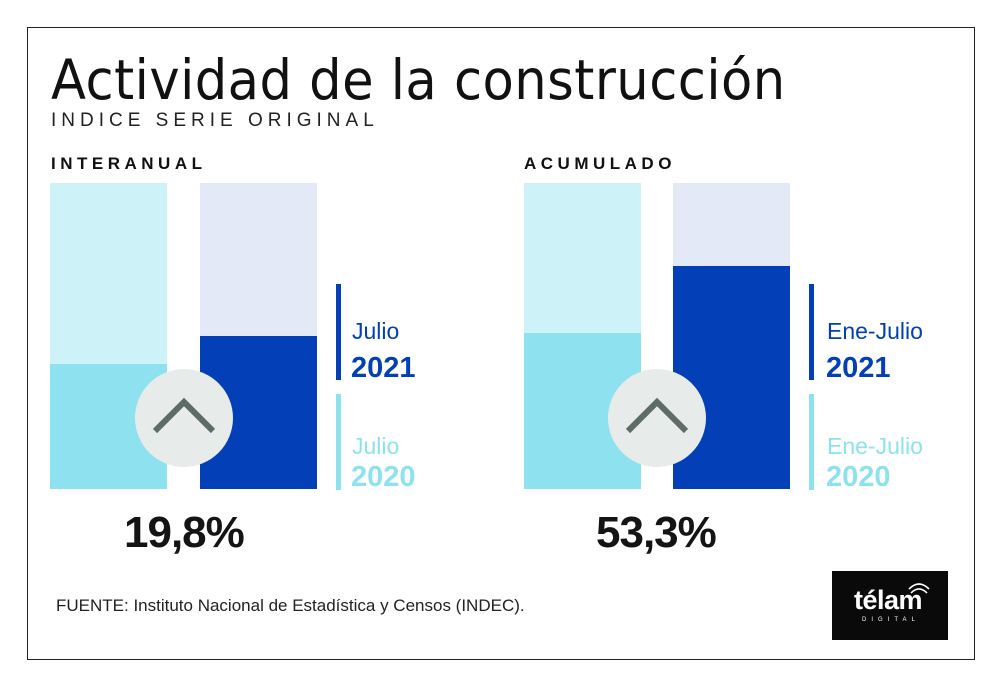 The width and height of the screenshot is (1004, 689). I want to click on section-label-interanual: INTERANUAL, so click(129, 163).